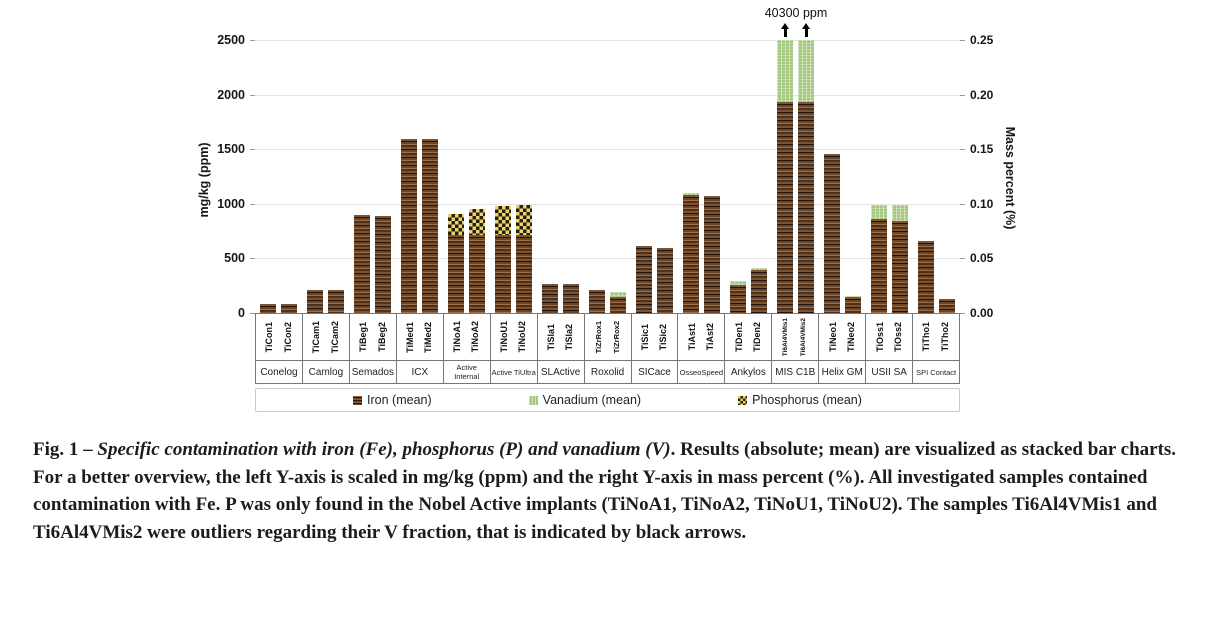 Image resolution: width=1216 pixels, height=620 pixels. Describe the element at coordinates (592, 400) in the screenshot. I see `legend-label: Vanadium (mean)` at that location.